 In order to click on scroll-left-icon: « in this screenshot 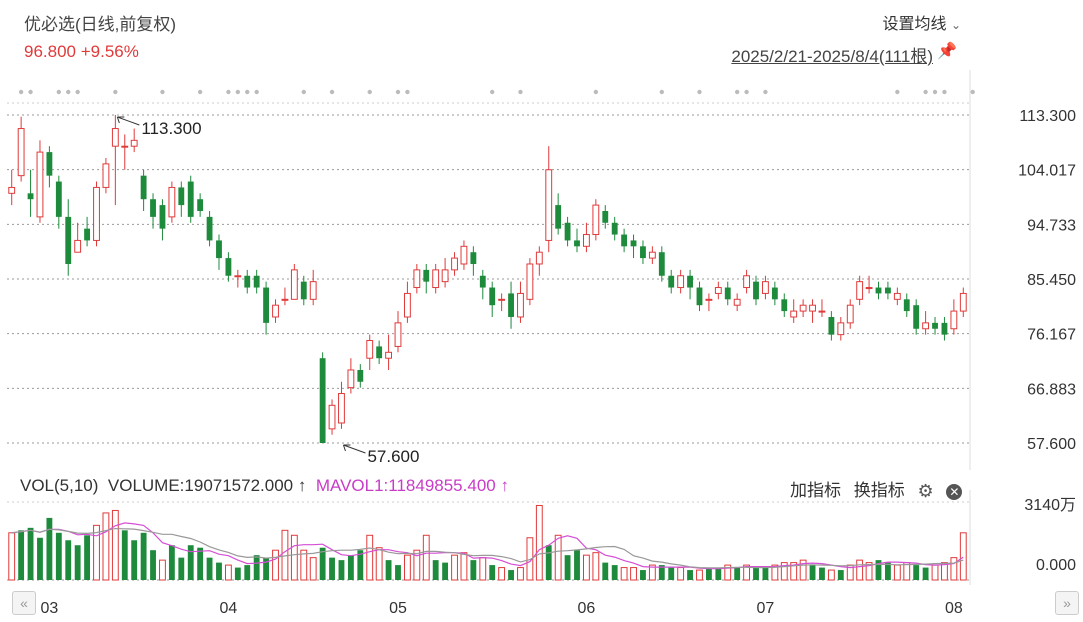, I will do `click(24, 603)`.